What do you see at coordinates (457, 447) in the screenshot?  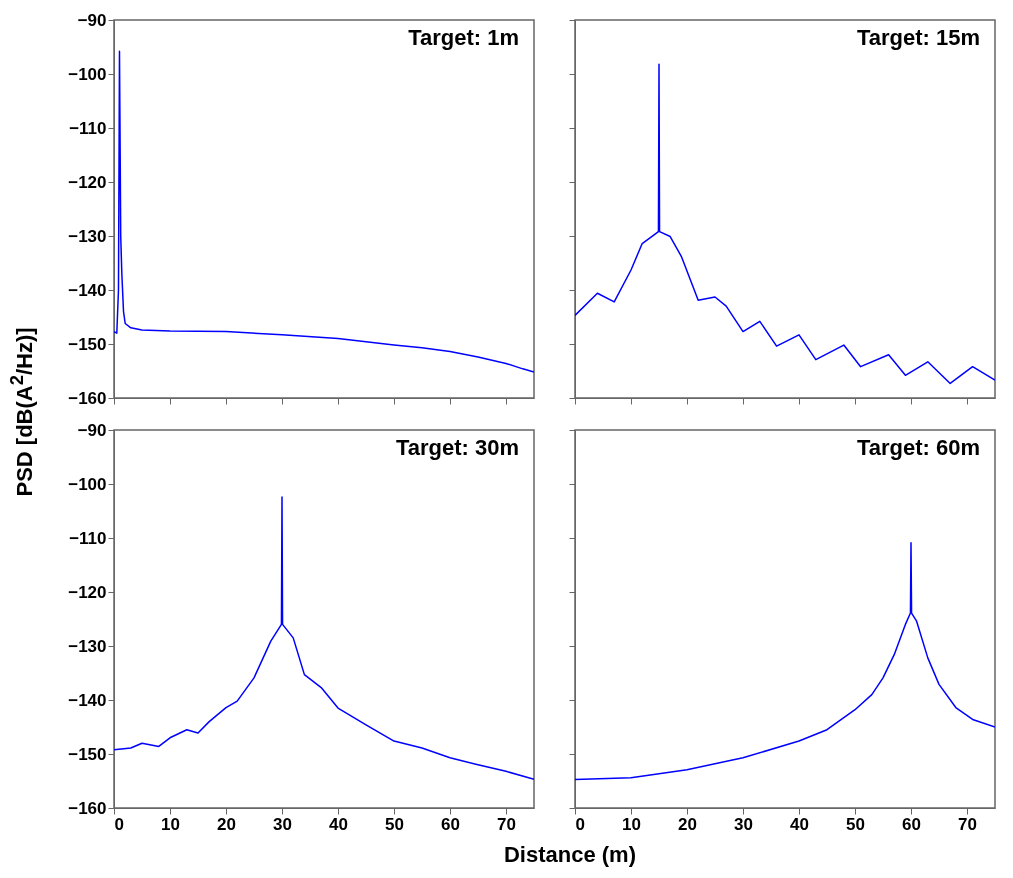 I see `chart-title: Target: 30m` at bounding box center [457, 447].